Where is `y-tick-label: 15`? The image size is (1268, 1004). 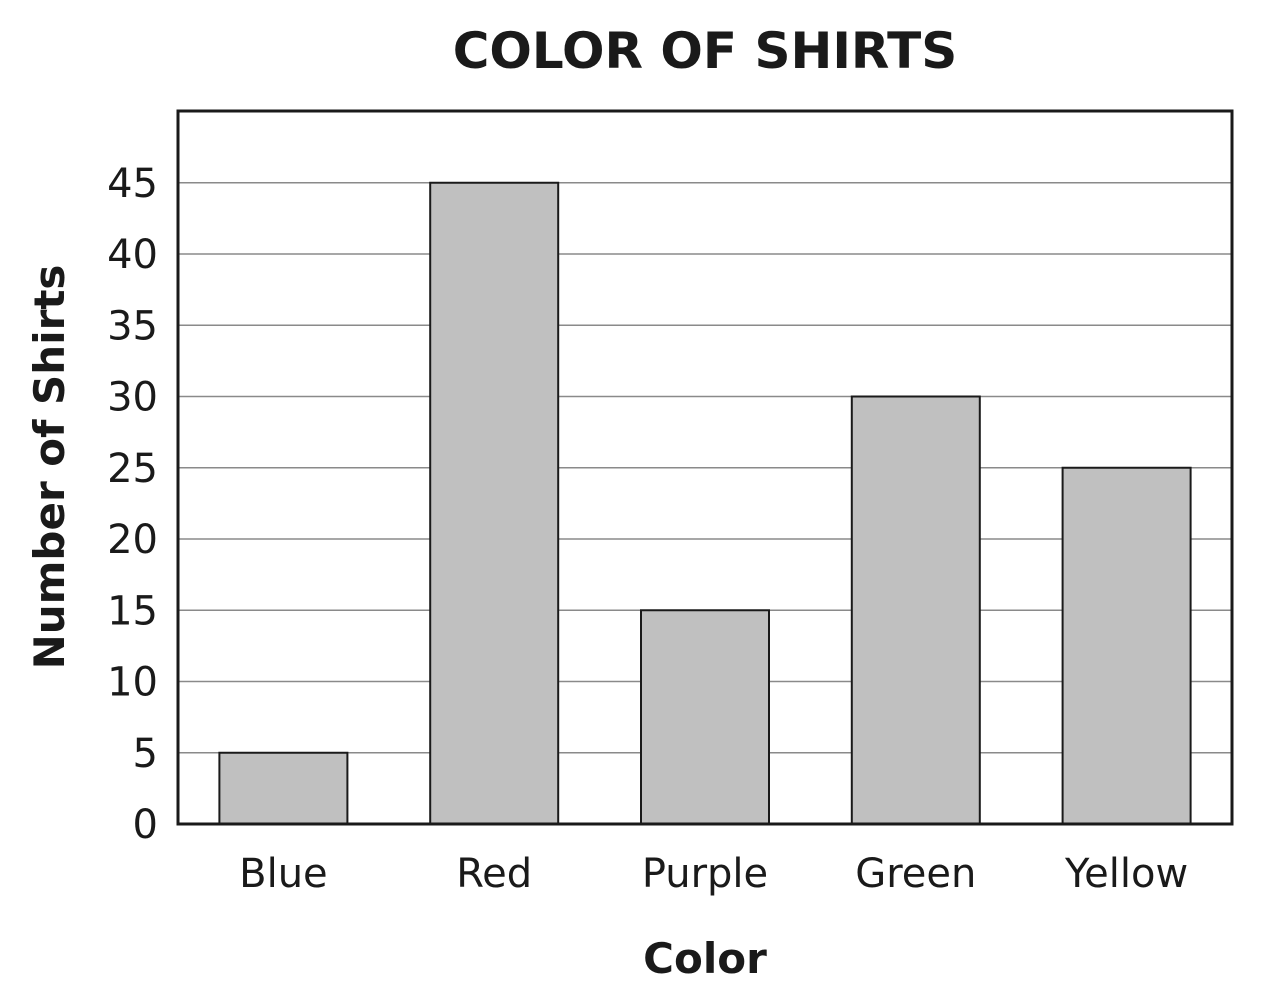 y-tick-label: 15 is located at coordinates (132, 611).